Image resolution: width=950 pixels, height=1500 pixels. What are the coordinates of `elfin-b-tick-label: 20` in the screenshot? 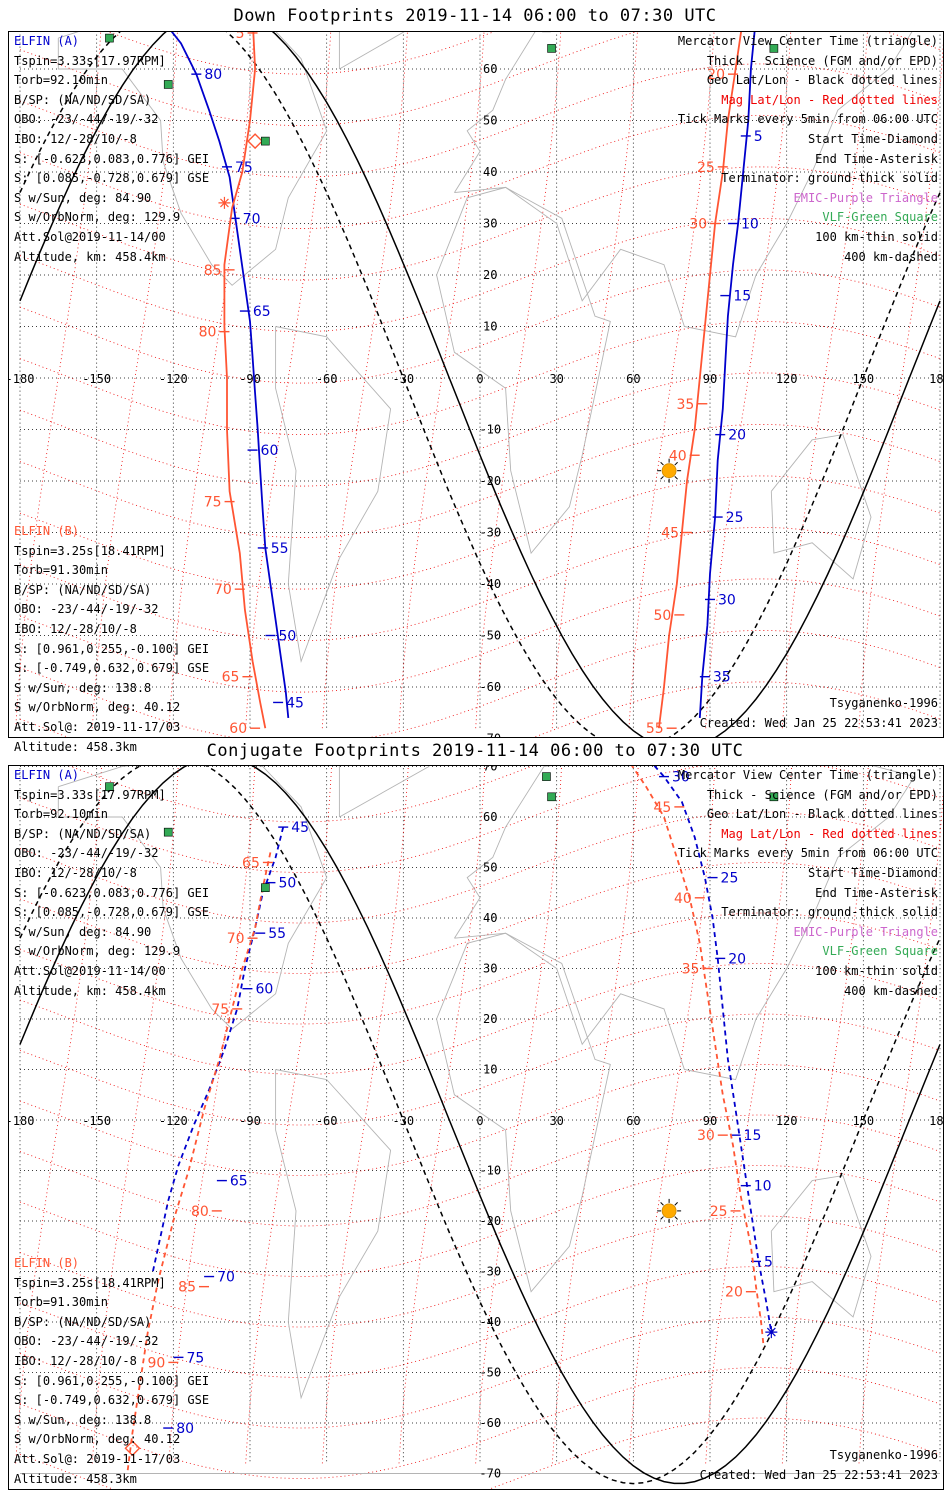 It's located at (716, 75).